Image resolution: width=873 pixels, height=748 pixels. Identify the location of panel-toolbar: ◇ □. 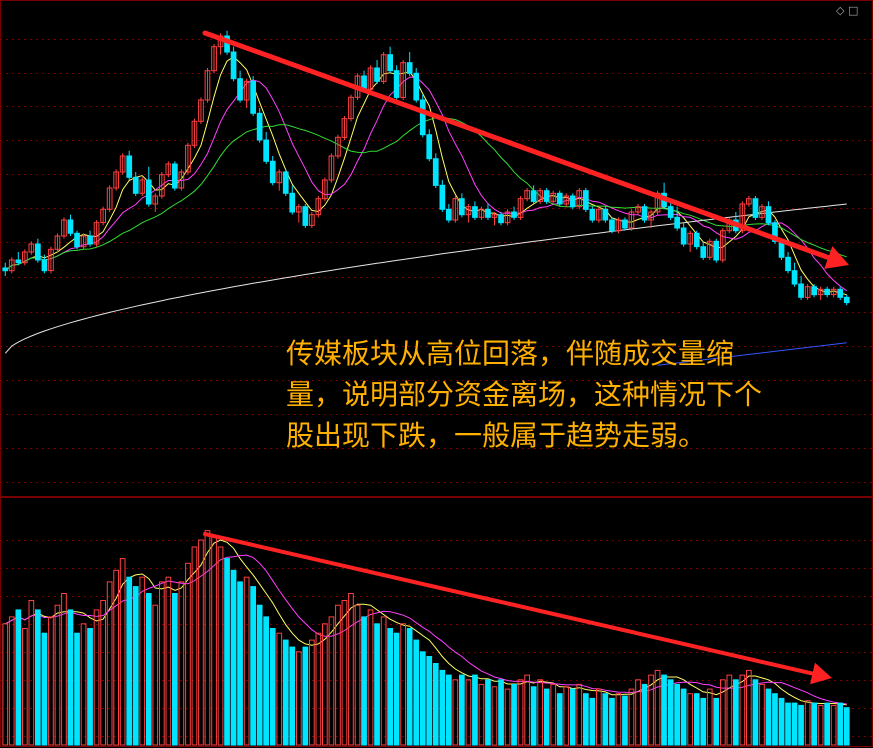
(851, 11).